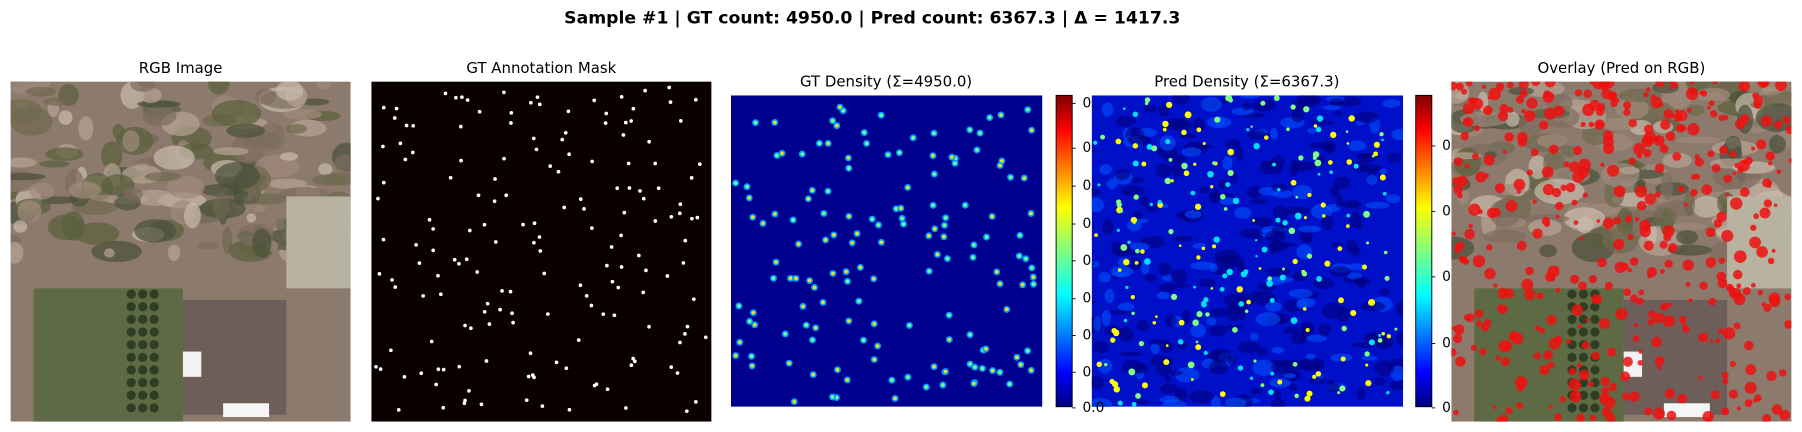 This screenshot has width=1802, height=432. I want to click on panel-title: GT Annotation Mask, so click(541, 68).